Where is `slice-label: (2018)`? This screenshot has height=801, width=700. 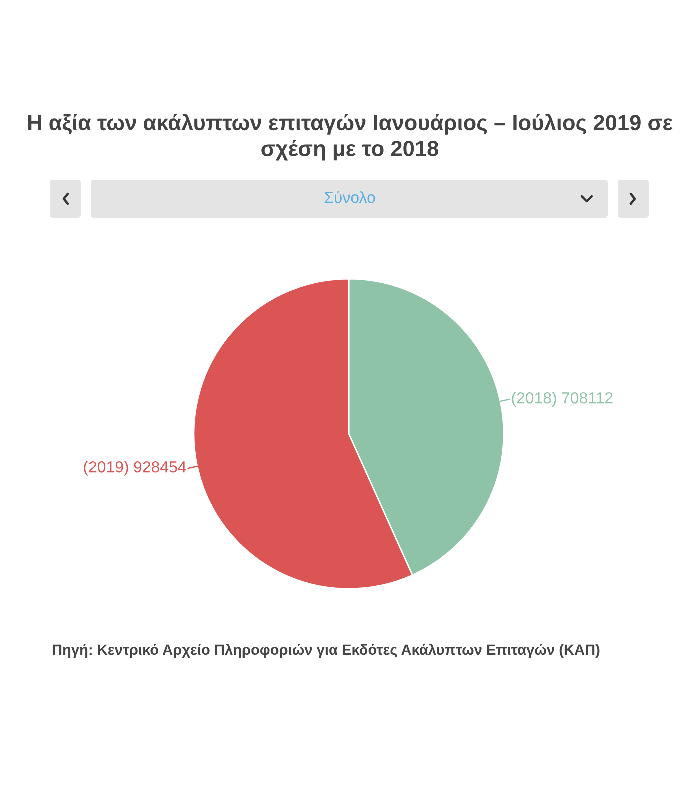
slice-label: (2018) is located at coordinates (534, 399).